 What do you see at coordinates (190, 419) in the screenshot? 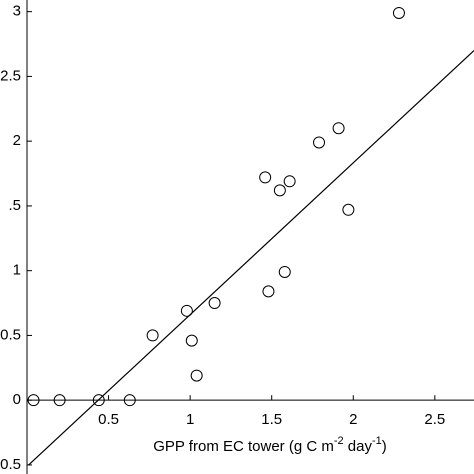
I see `x-tick-label: 1` at bounding box center [190, 419].